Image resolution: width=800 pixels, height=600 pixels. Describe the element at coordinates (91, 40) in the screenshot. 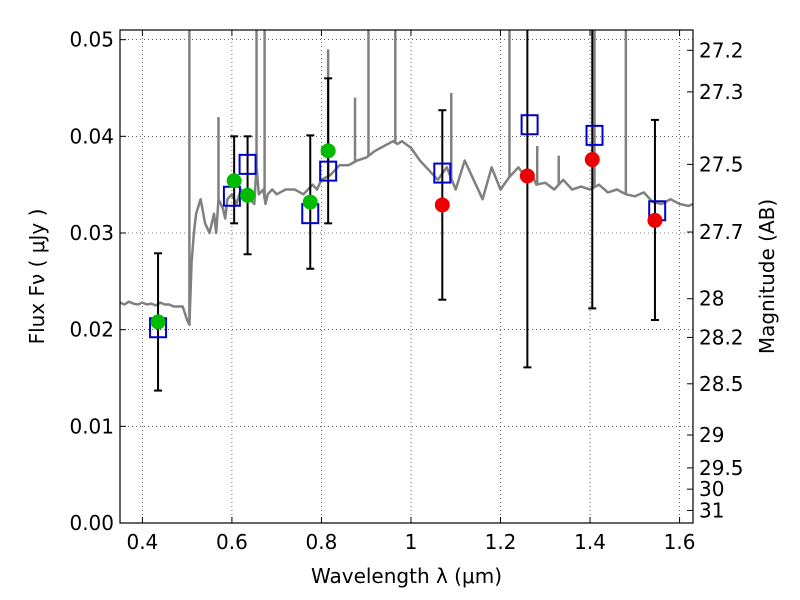

I see `y-tick-label: 0.05` at that location.